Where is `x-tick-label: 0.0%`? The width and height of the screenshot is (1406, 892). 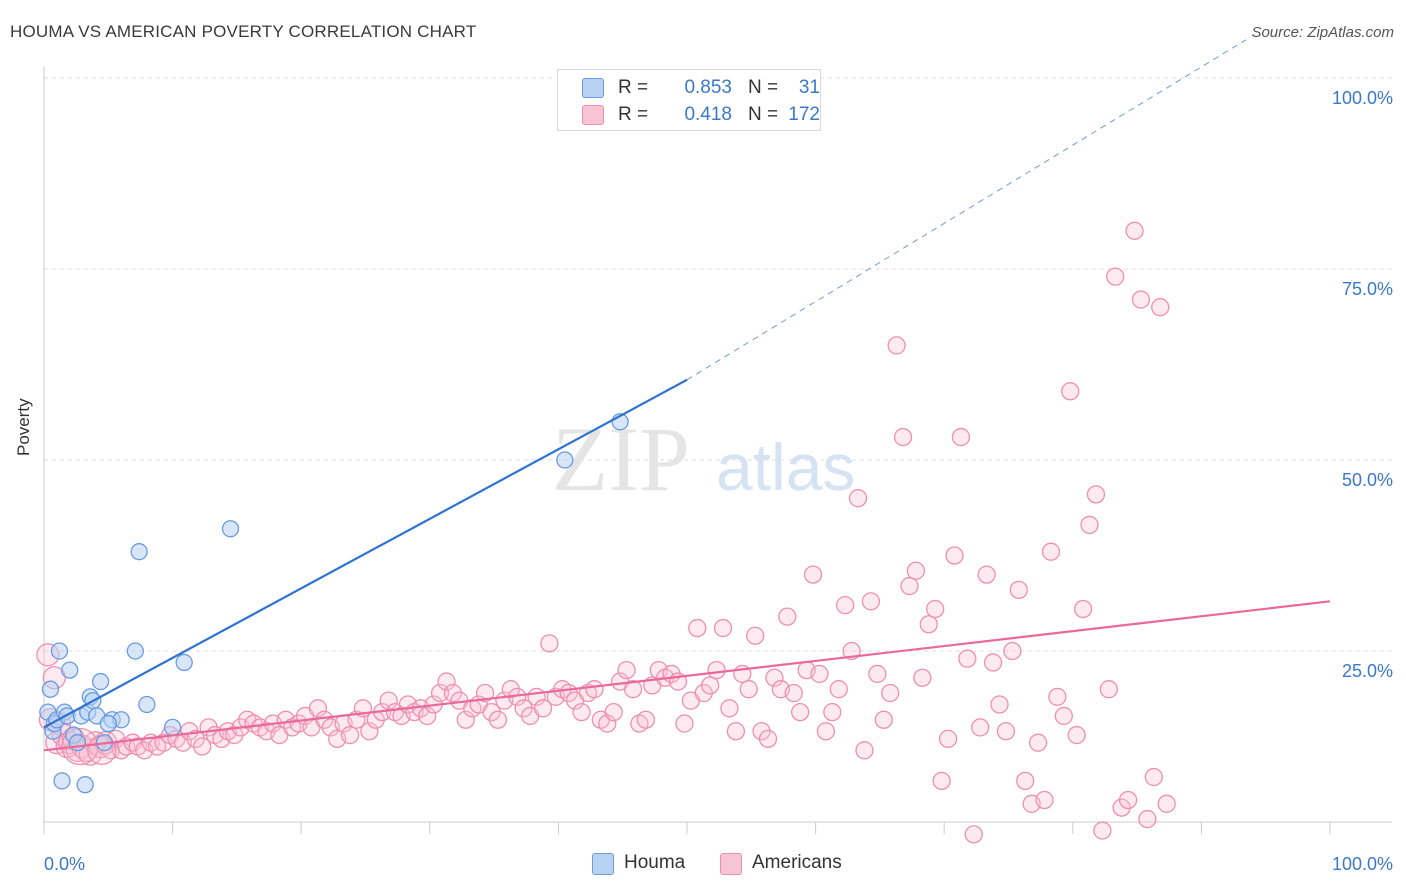 x-tick-label: 0.0% is located at coordinates (64, 864).